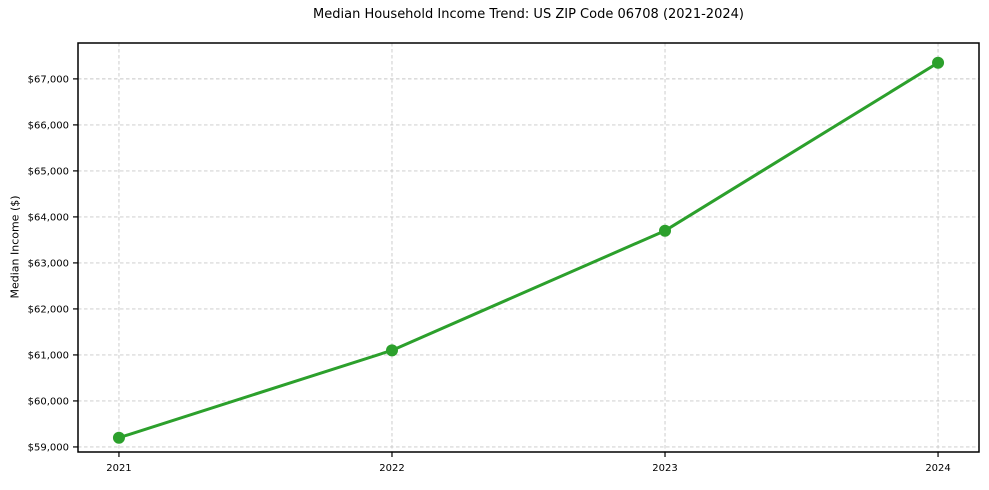  What do you see at coordinates (48, 401) in the screenshot?
I see `y-tick-label: $60,000` at bounding box center [48, 401].